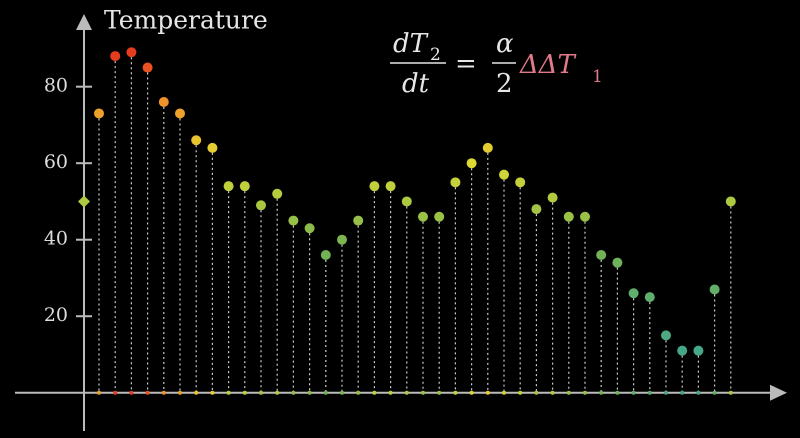 The image size is (800, 438). Describe the element at coordinates (778, 392) in the screenshot. I see `x-axis-arrow` at that location.